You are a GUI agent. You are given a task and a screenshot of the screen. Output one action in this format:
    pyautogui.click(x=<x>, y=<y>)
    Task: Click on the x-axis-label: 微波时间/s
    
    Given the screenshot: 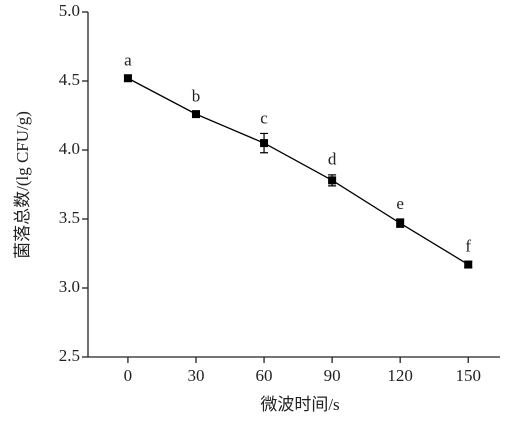 What is the action you would take?
    pyautogui.click(x=299, y=404)
    